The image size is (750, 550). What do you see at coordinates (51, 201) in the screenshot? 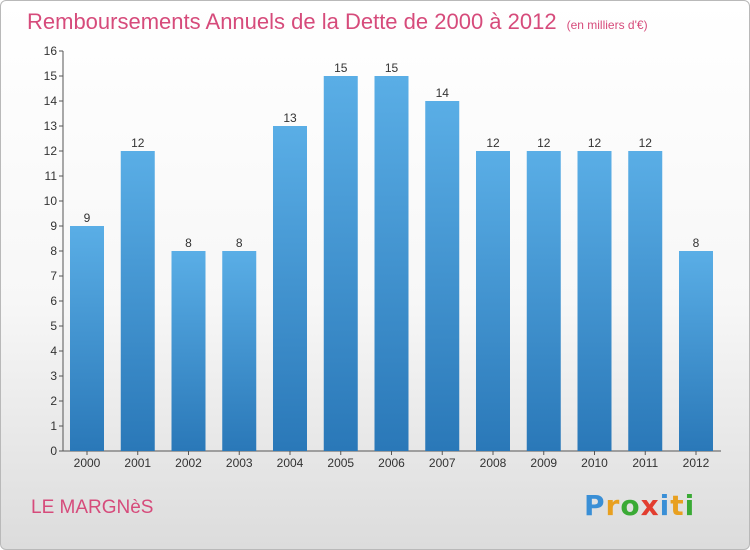
I see `y-tick-label: 10` at bounding box center [51, 201].